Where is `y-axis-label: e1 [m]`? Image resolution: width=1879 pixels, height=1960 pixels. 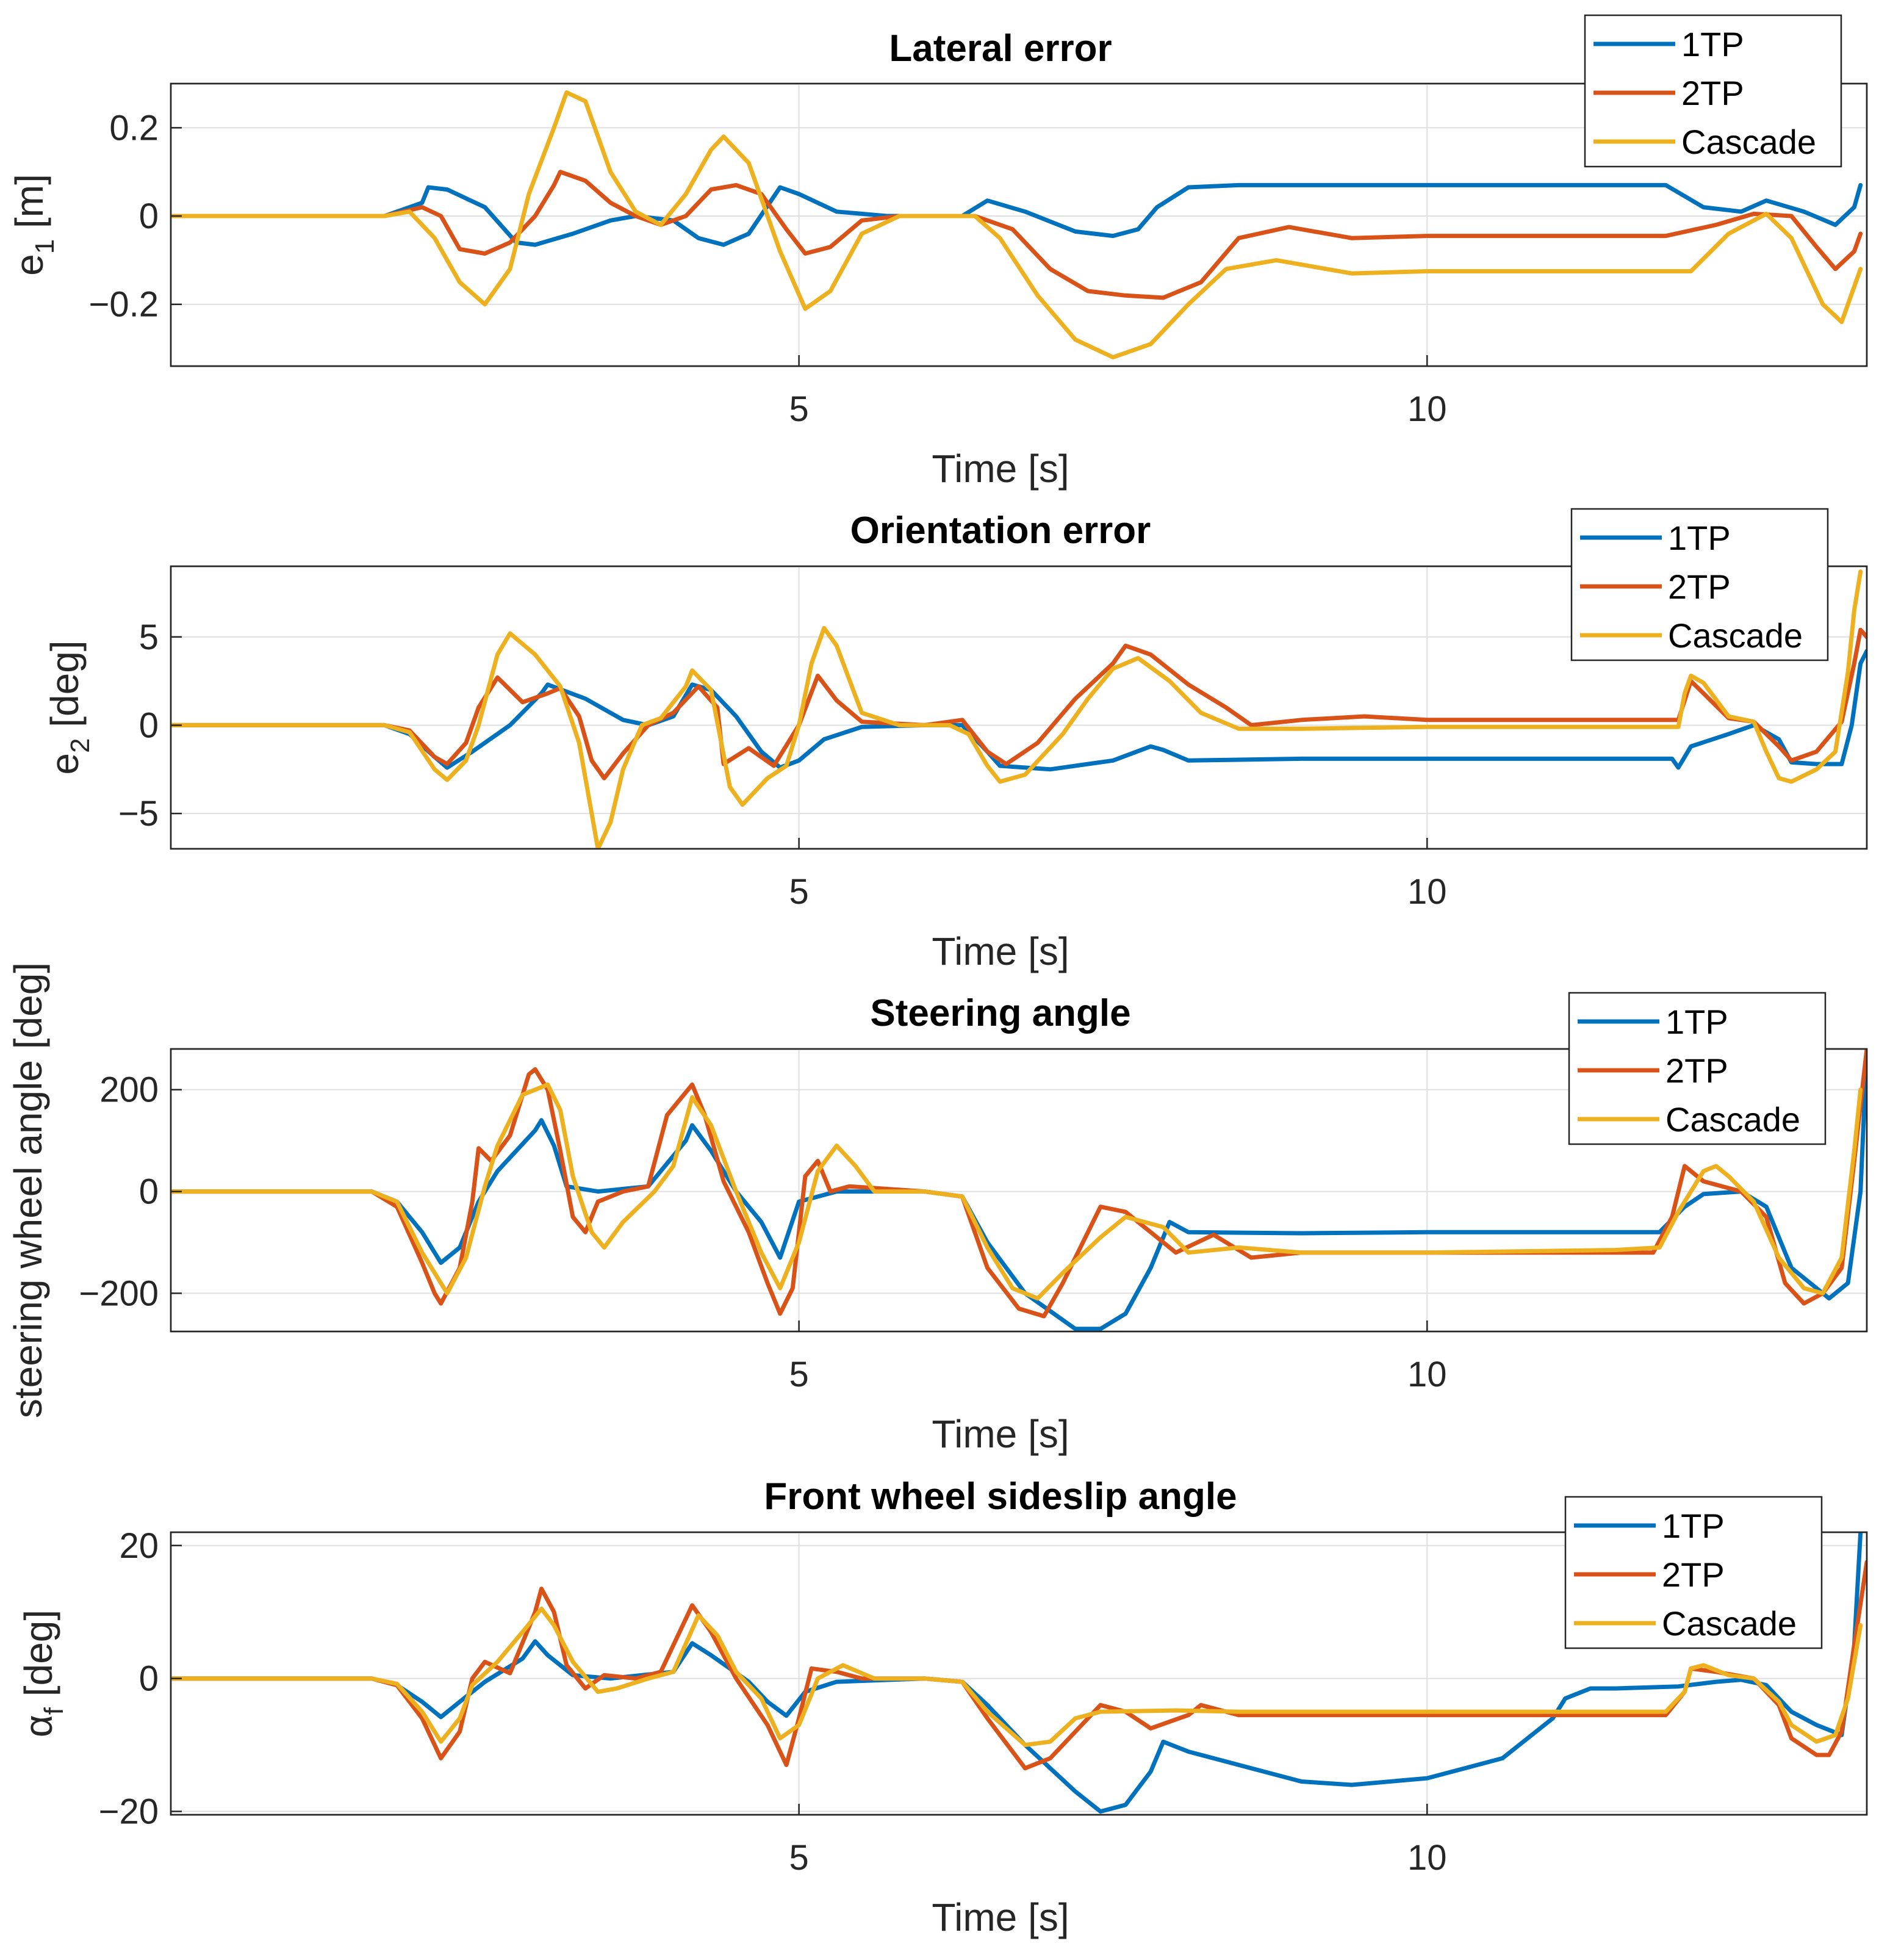 y-axis-label: e1 [m] is located at coordinates (33, 225).